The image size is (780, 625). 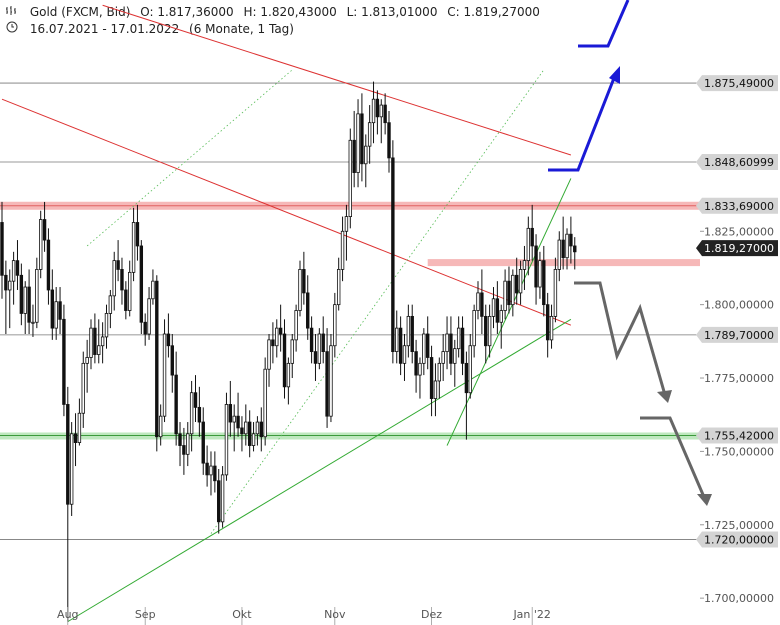 I want to click on resistance-zone-secondary, so click(x=563, y=263).